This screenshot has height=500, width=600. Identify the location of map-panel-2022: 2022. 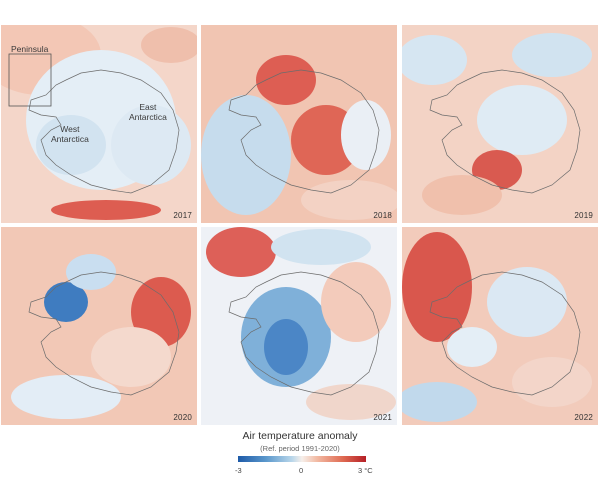
(500, 326).